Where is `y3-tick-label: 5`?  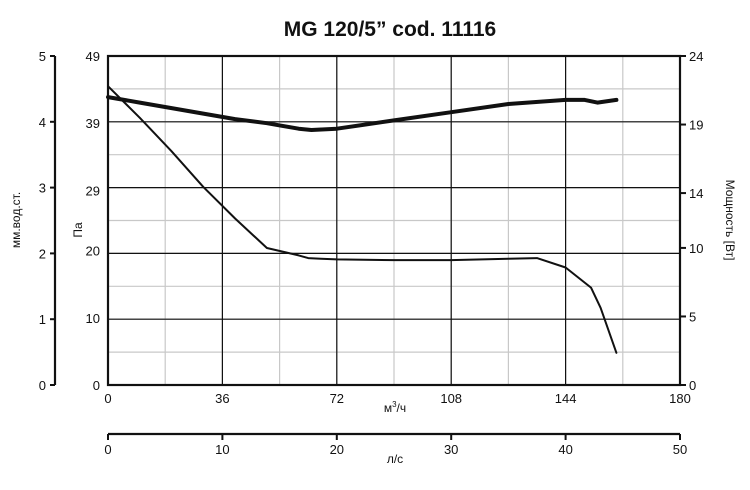
y3-tick-label: 5 is located at coordinates (692, 316).